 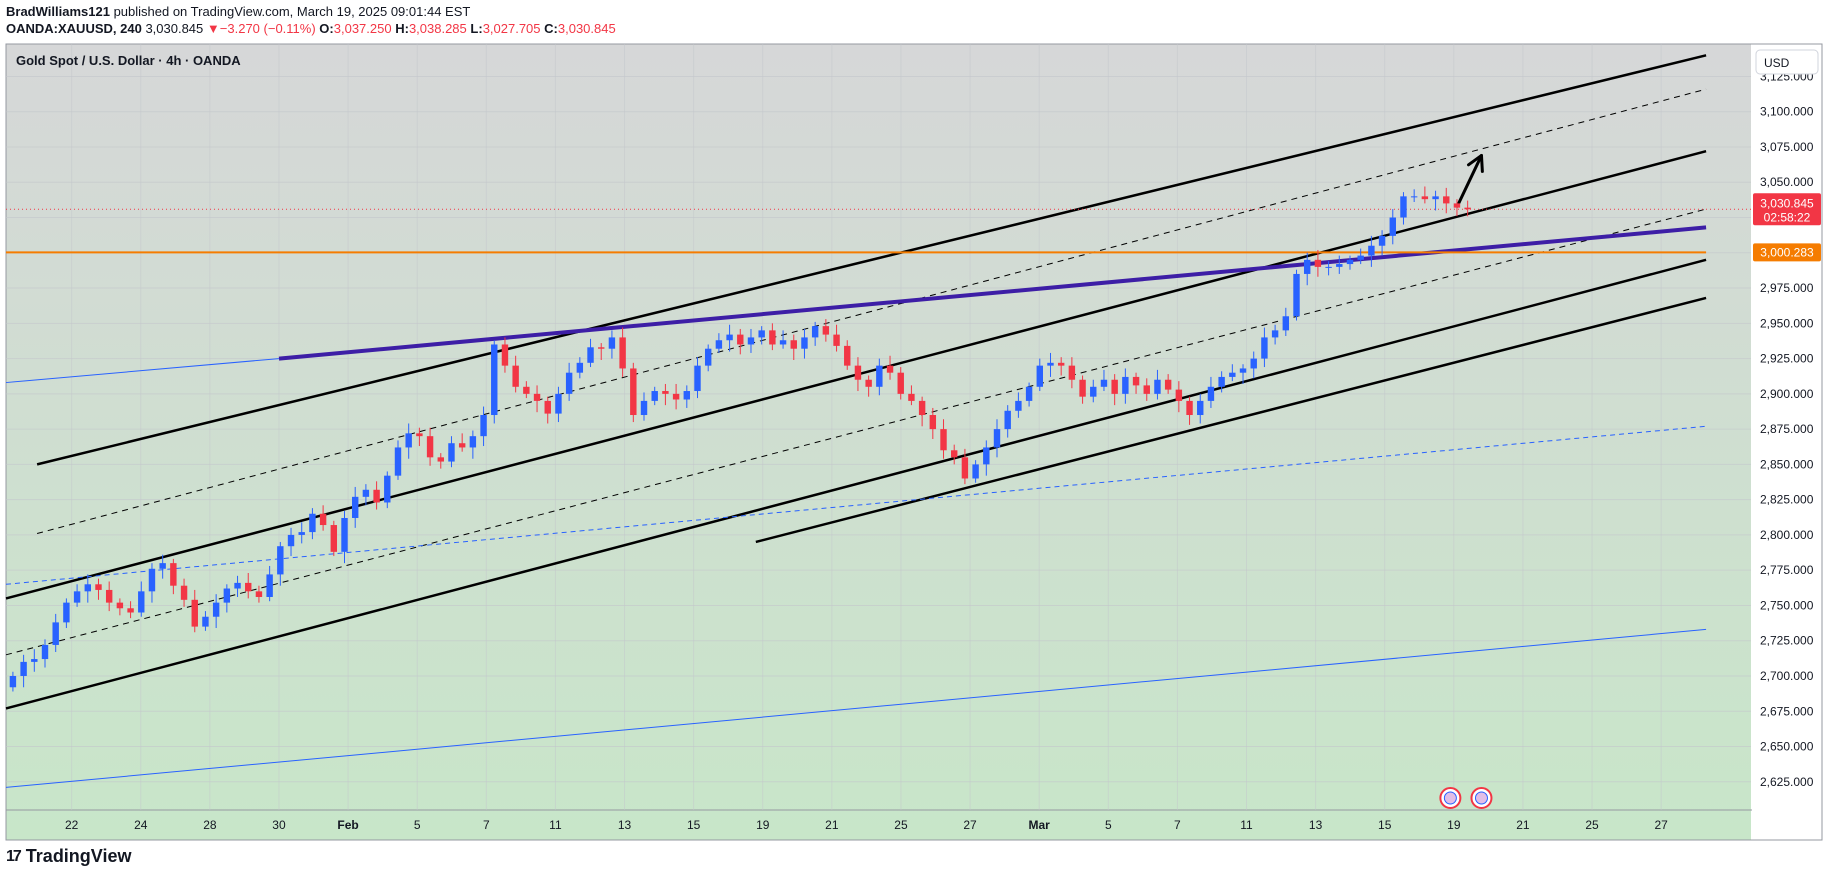 I want to click on price-axis, so click(x=1787, y=442).